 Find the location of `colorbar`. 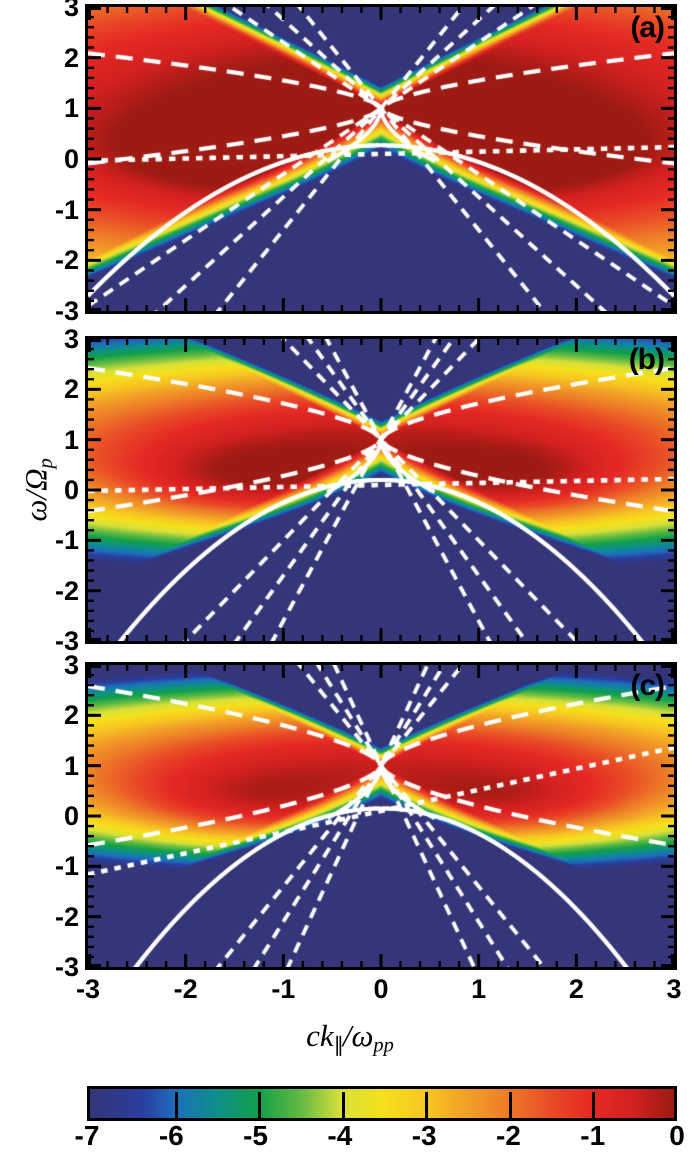

colorbar is located at coordinates (382, 1103).